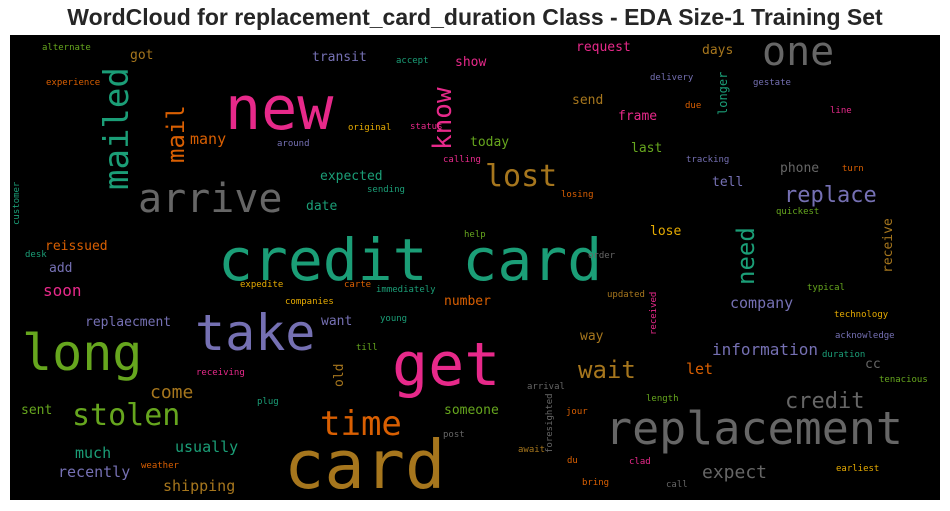  What do you see at coordinates (637, 116) in the screenshot?
I see `word-frame: frame` at bounding box center [637, 116].